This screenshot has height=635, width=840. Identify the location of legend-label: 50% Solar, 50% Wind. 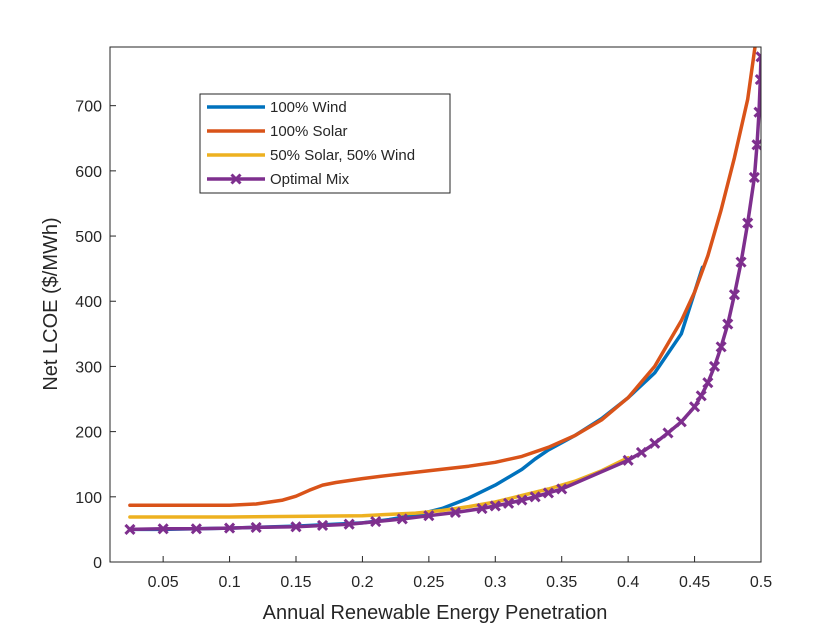
(342, 155).